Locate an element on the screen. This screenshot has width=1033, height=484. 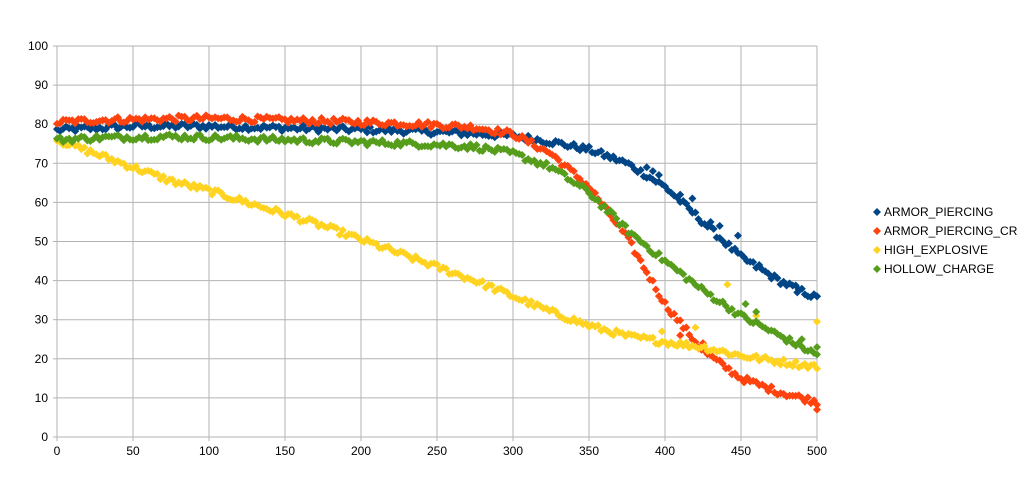
y-tick-label: 20 is located at coordinates (42, 359).